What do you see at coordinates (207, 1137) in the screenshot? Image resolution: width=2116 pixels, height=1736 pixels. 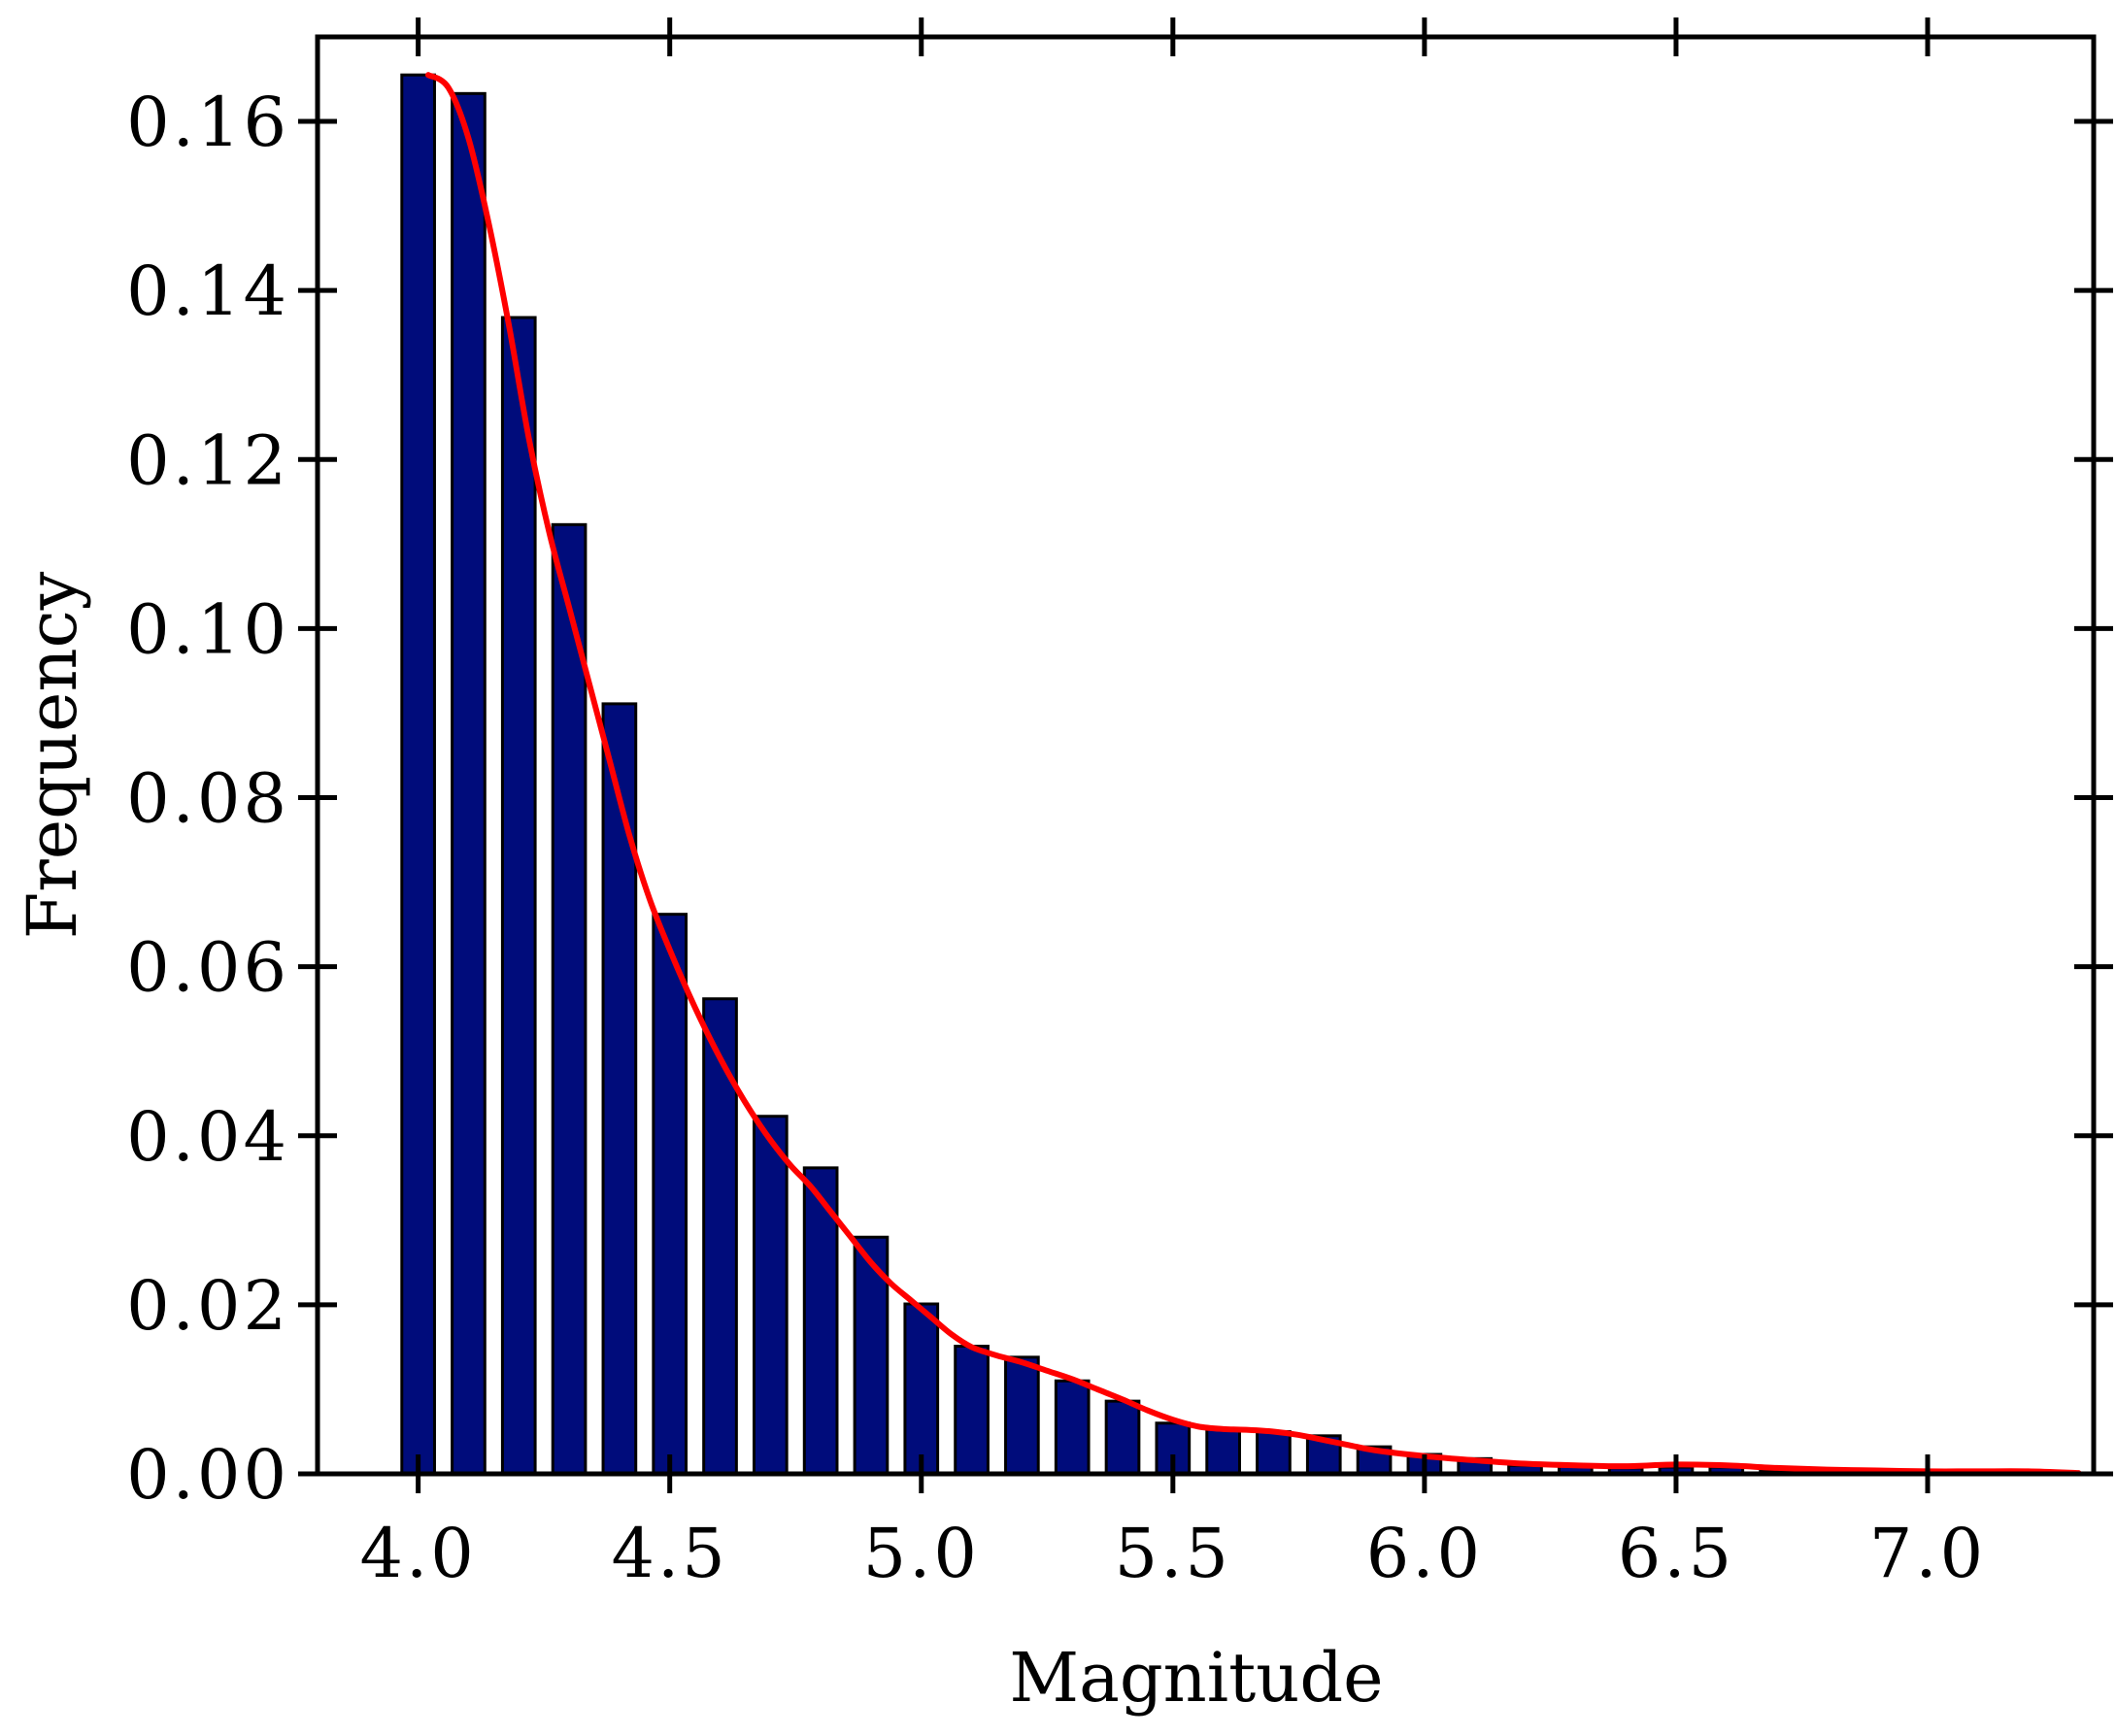 I see `y-tick-label: 0.04` at bounding box center [207, 1137].